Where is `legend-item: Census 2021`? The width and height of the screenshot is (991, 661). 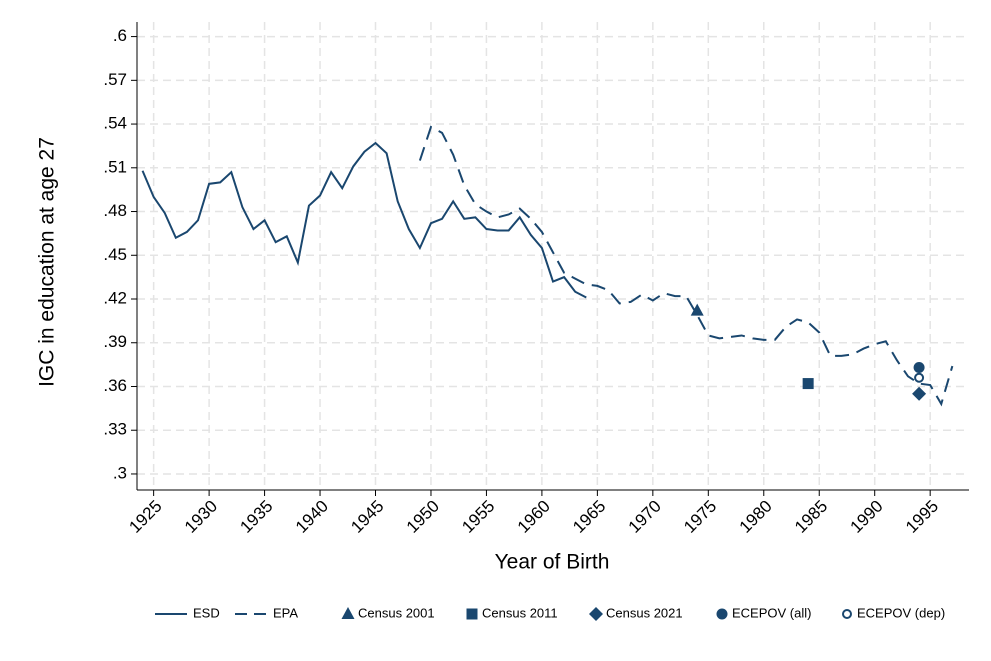 legend-item: Census 2021 is located at coordinates (636, 613).